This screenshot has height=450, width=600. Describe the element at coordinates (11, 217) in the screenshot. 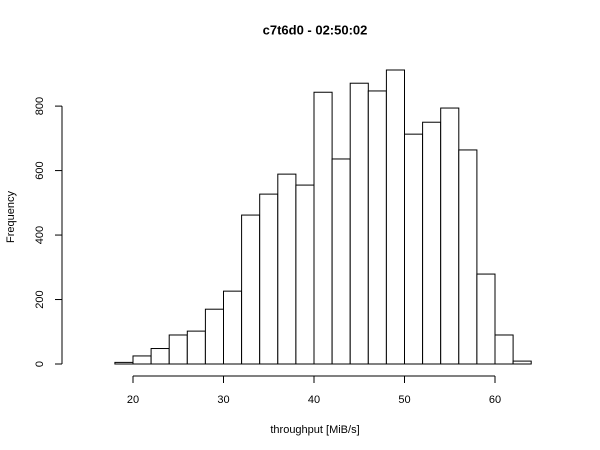

I see `y-axis-label: Frequency` at that location.